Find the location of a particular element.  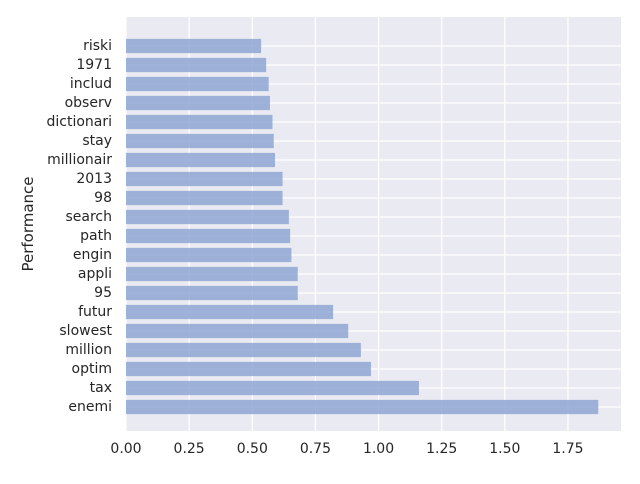

y-tick-label: million is located at coordinates (88, 350).